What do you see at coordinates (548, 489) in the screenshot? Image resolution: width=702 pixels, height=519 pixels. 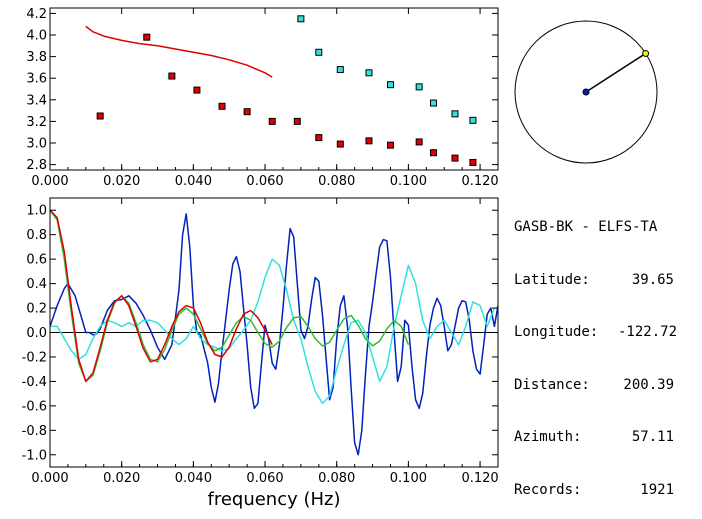 I see `info-label: Records:` at bounding box center [548, 489].